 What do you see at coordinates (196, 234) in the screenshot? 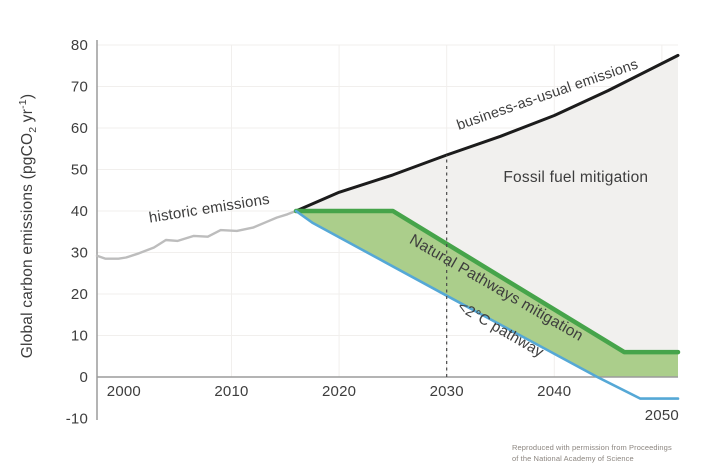
I see `series-line-historic-emissions` at bounding box center [196, 234].